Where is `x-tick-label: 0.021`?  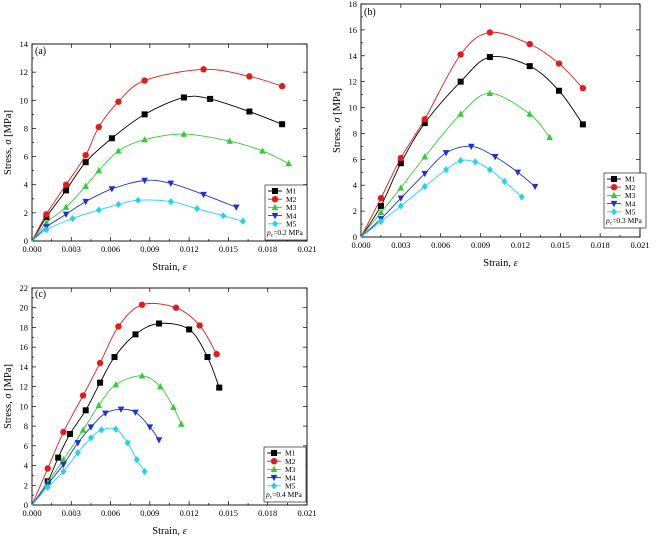
x-tick-label: 0.021 is located at coordinates (306, 513).